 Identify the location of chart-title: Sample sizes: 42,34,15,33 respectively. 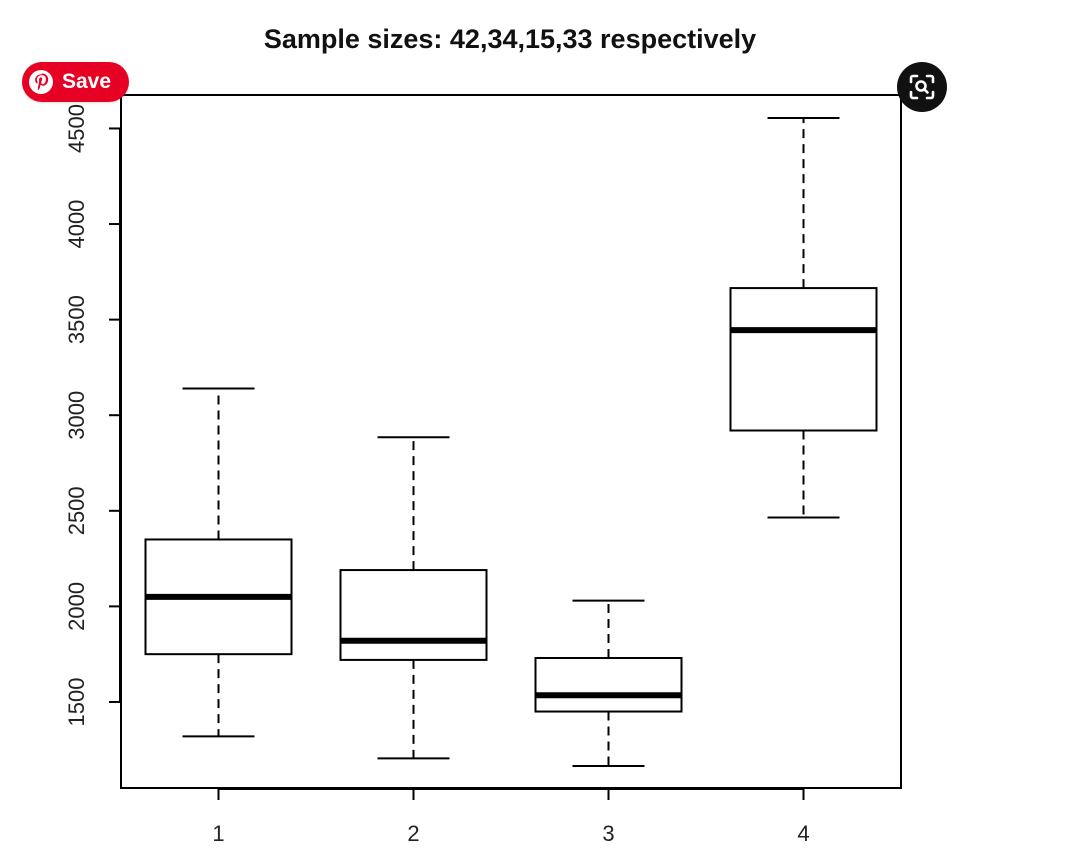
(510, 39).